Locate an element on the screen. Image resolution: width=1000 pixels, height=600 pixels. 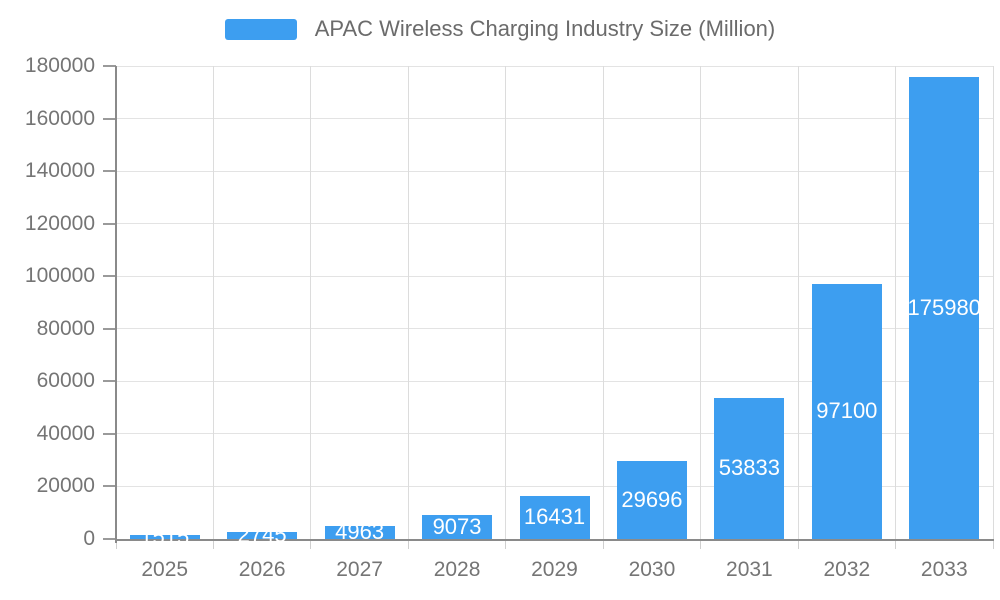
bar-2029 is located at coordinates (554, 517).